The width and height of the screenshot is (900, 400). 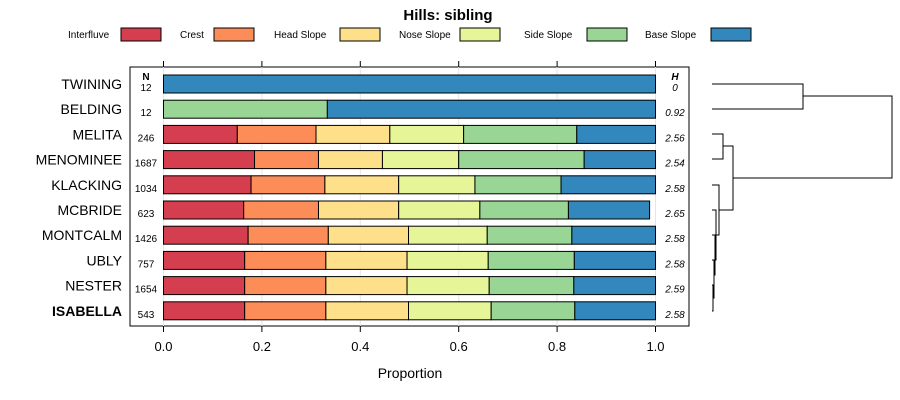 What do you see at coordinates (726, 178) in the screenshot?
I see `dendro-branch-left-cluster` at bounding box center [726, 178].